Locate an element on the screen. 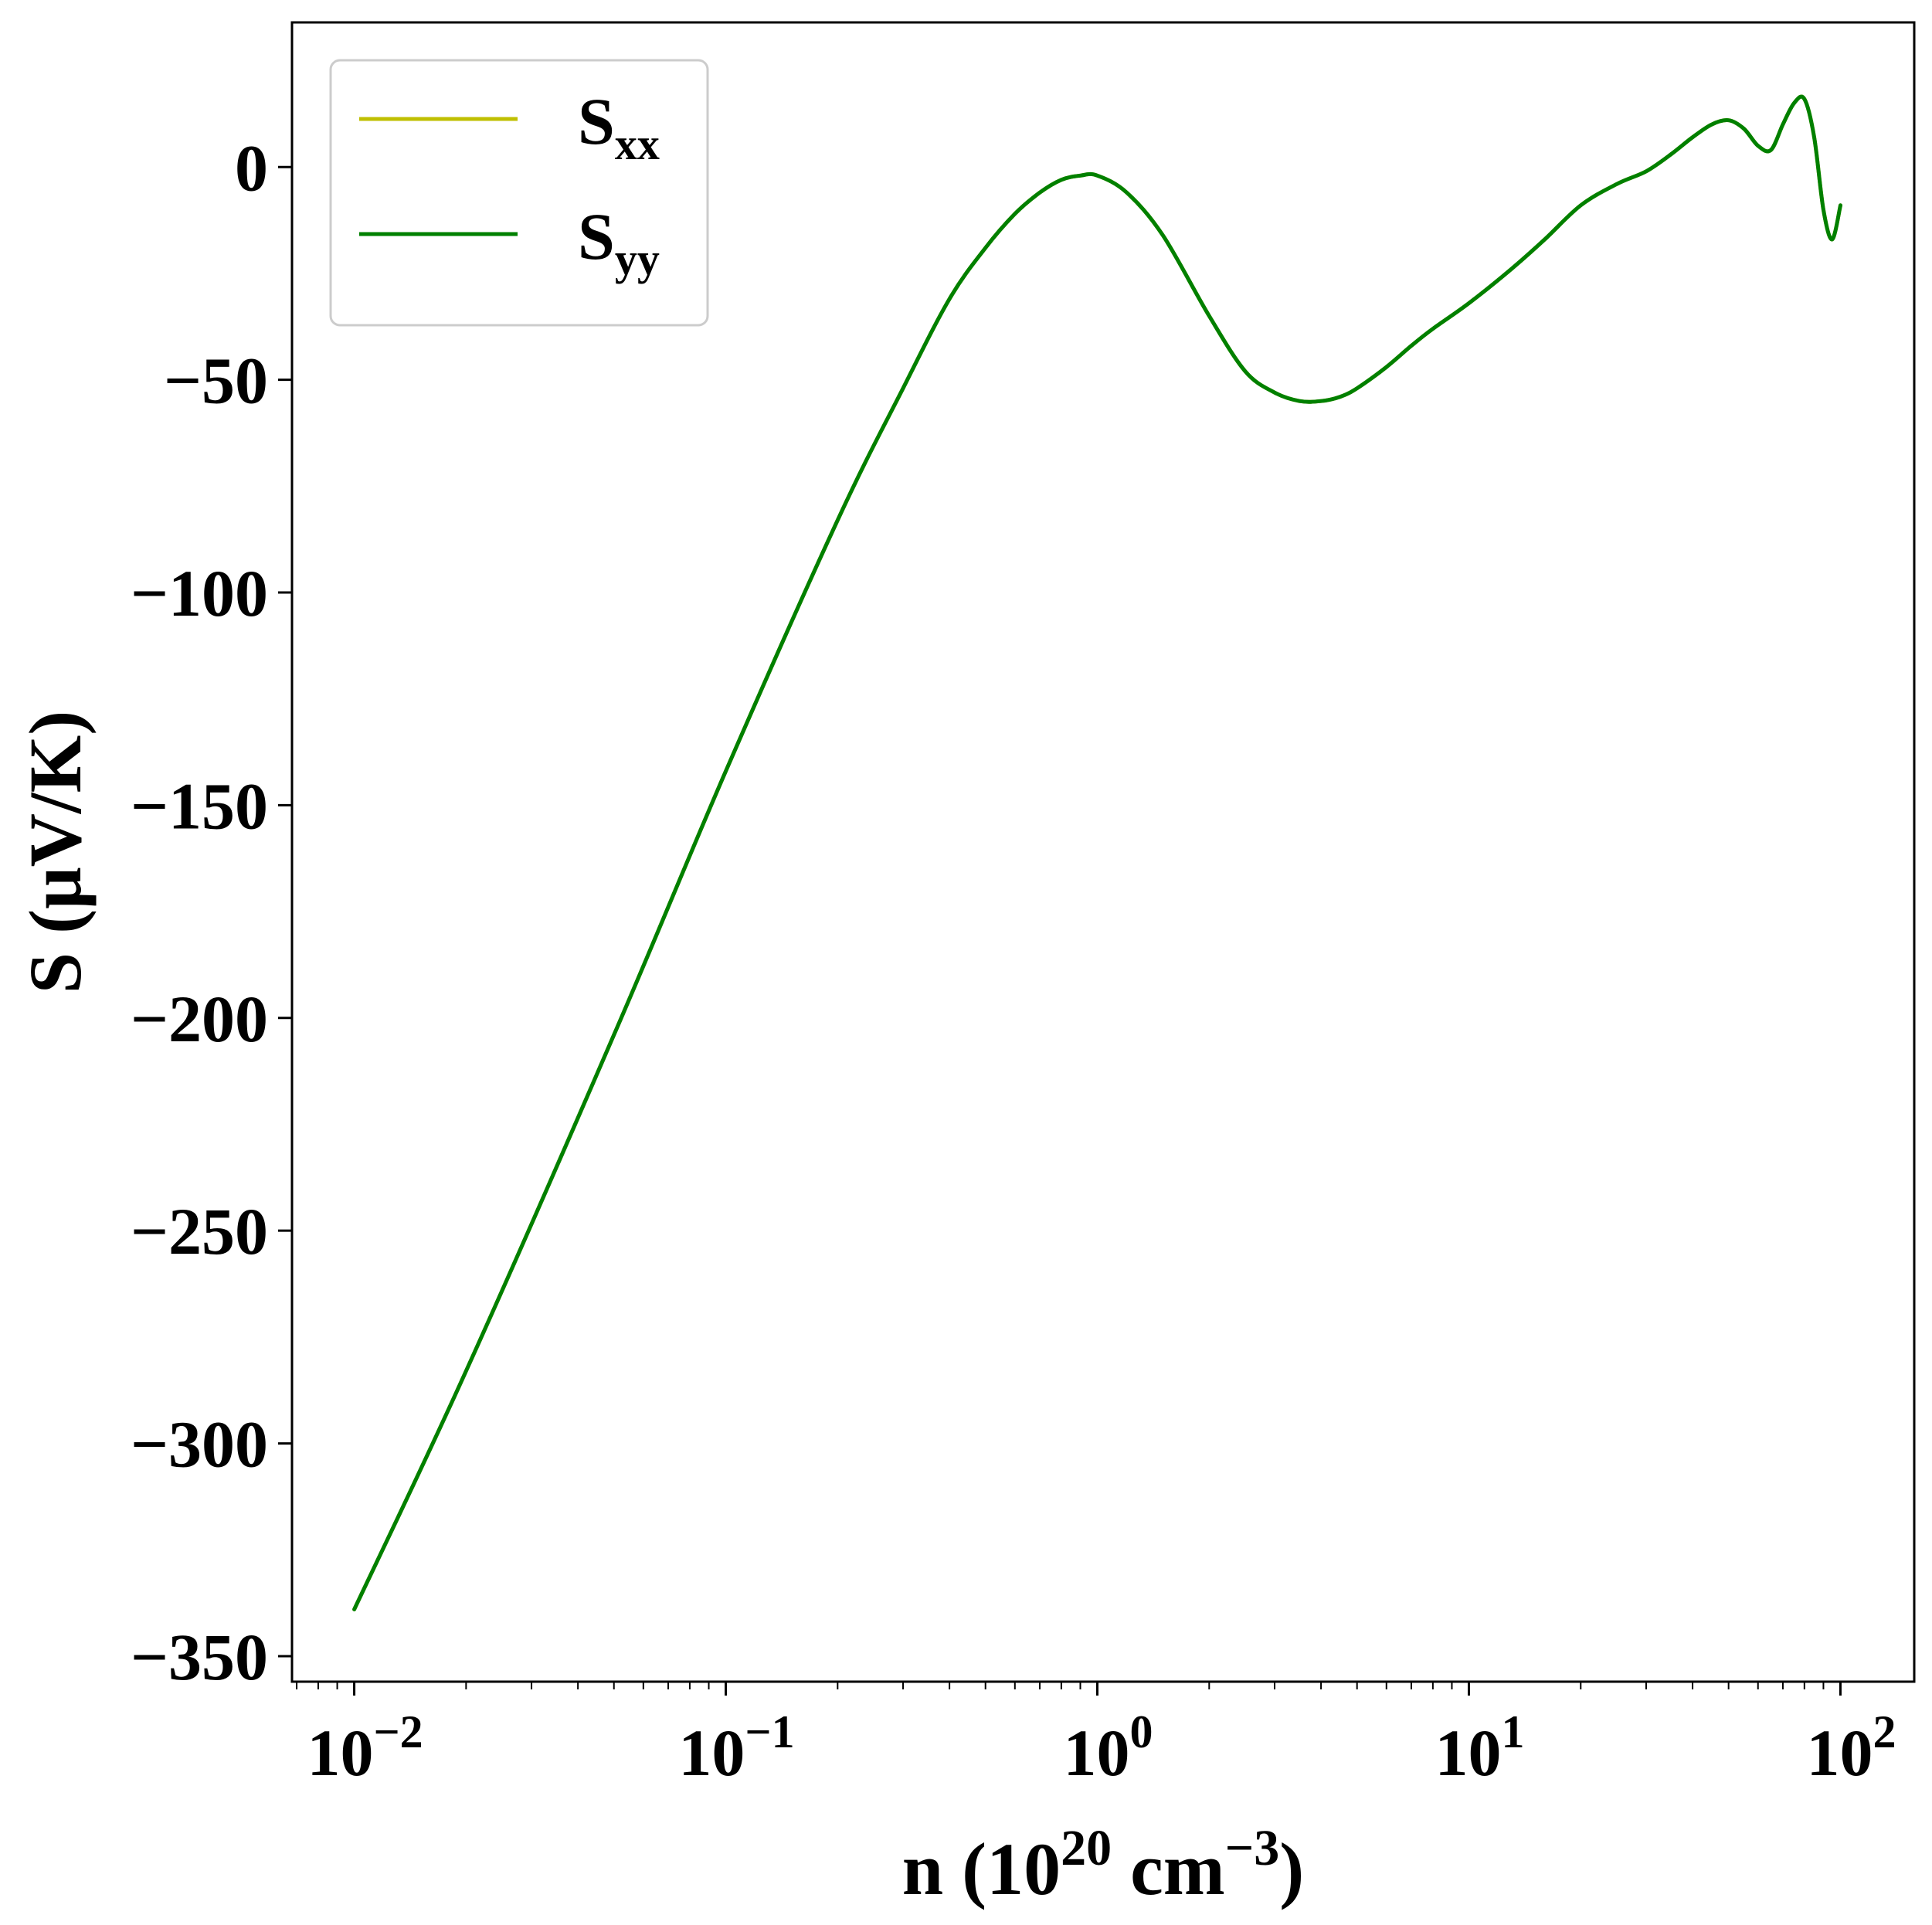 The width and height of the screenshot is (1932, 1925). x-axis-label: n (1020 cm−3) is located at coordinates (1104, 1865).